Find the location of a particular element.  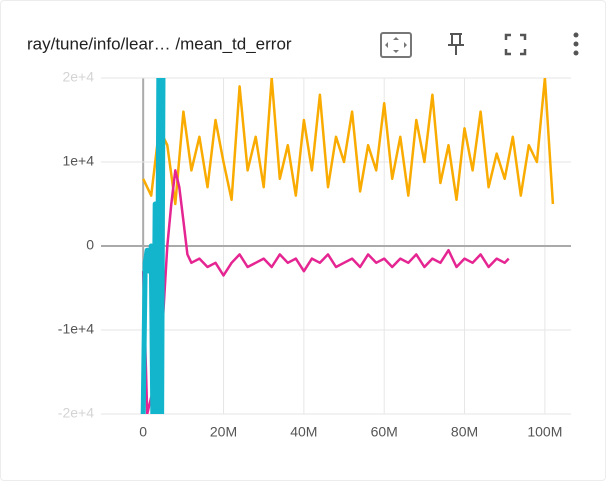

fullscreen-icon is located at coordinates (515, 44).